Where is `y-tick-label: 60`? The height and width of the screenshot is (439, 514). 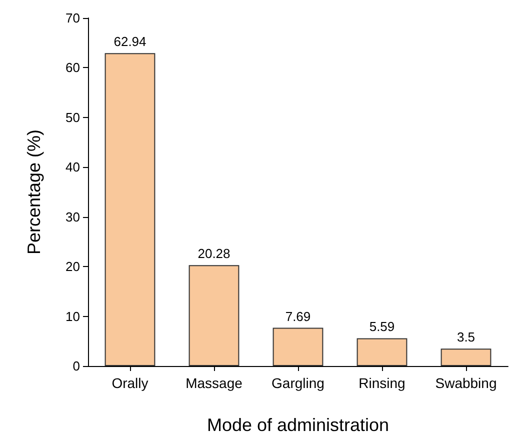 y-tick-label: 60 is located at coordinates (73, 68).